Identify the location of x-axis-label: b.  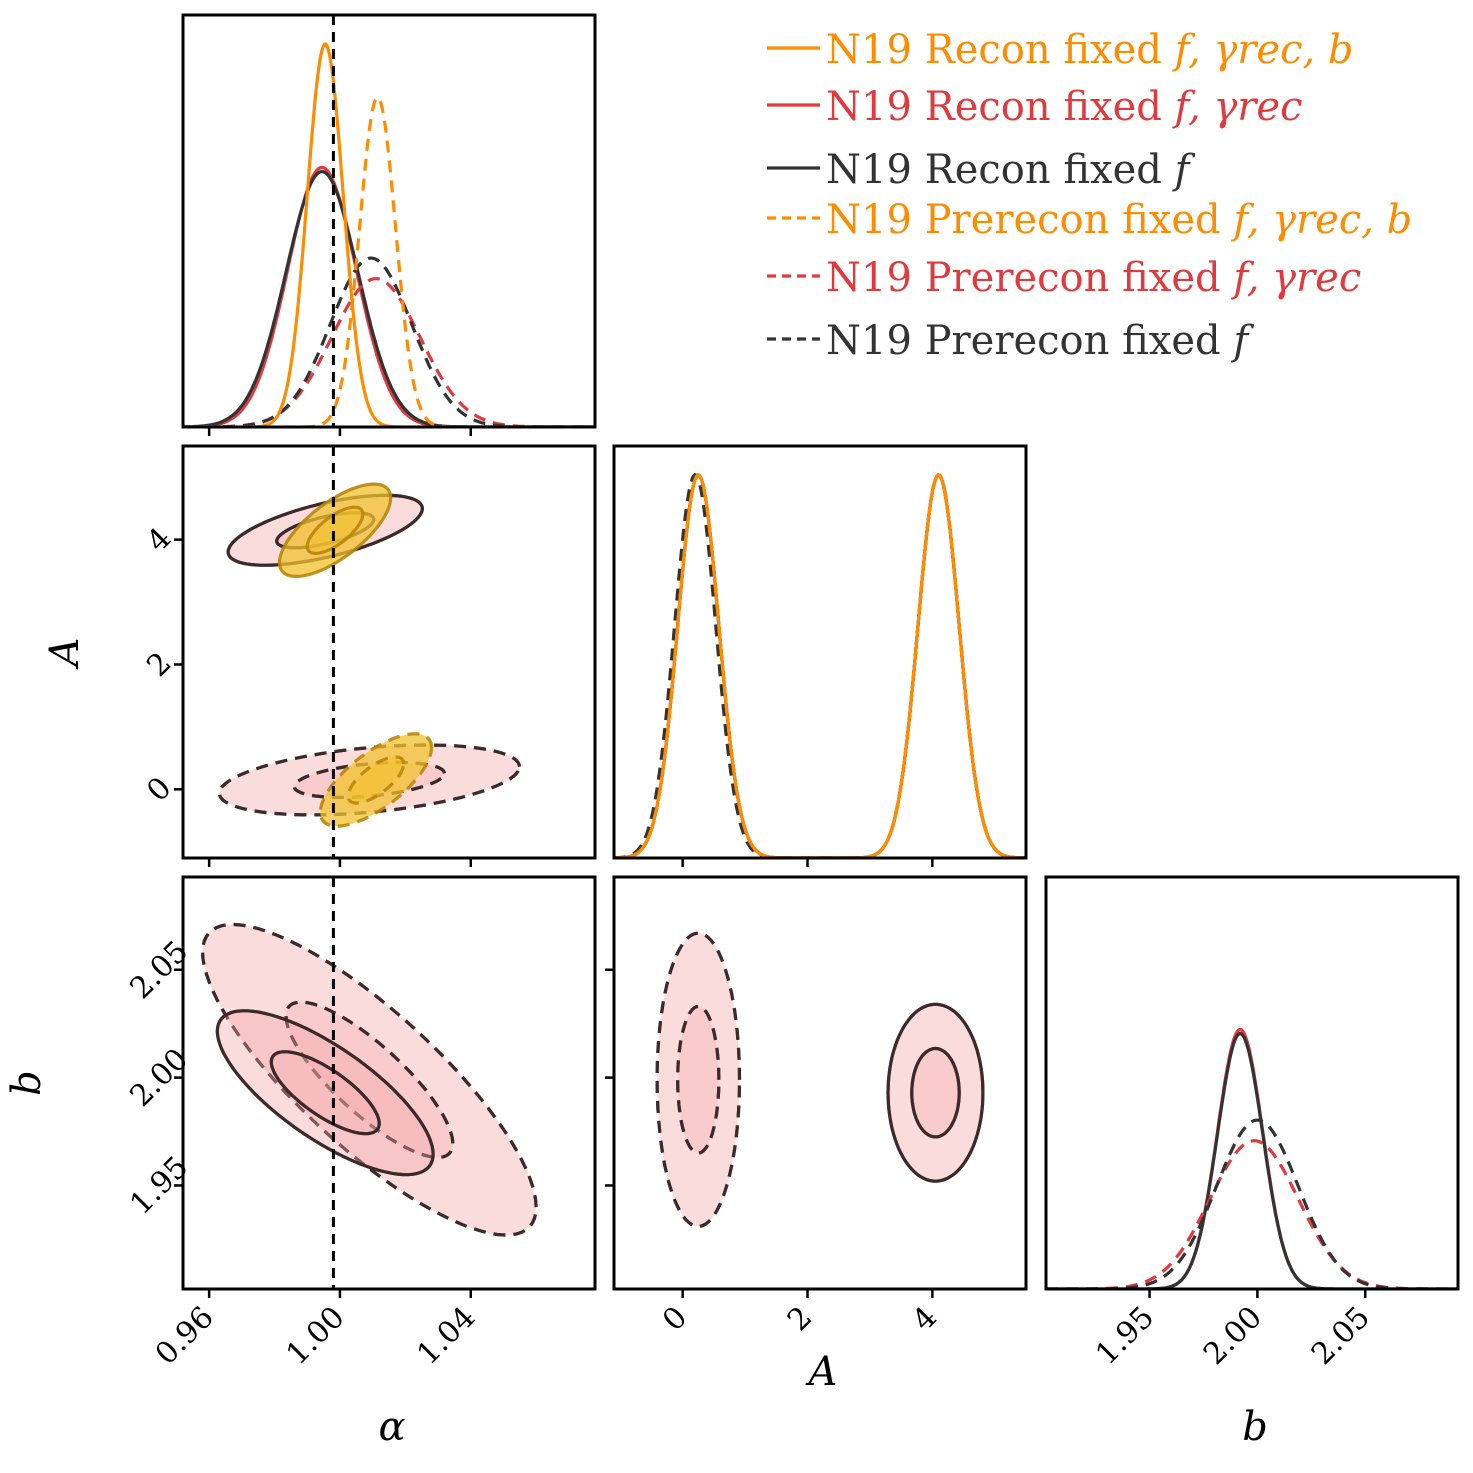
(1255, 1427).